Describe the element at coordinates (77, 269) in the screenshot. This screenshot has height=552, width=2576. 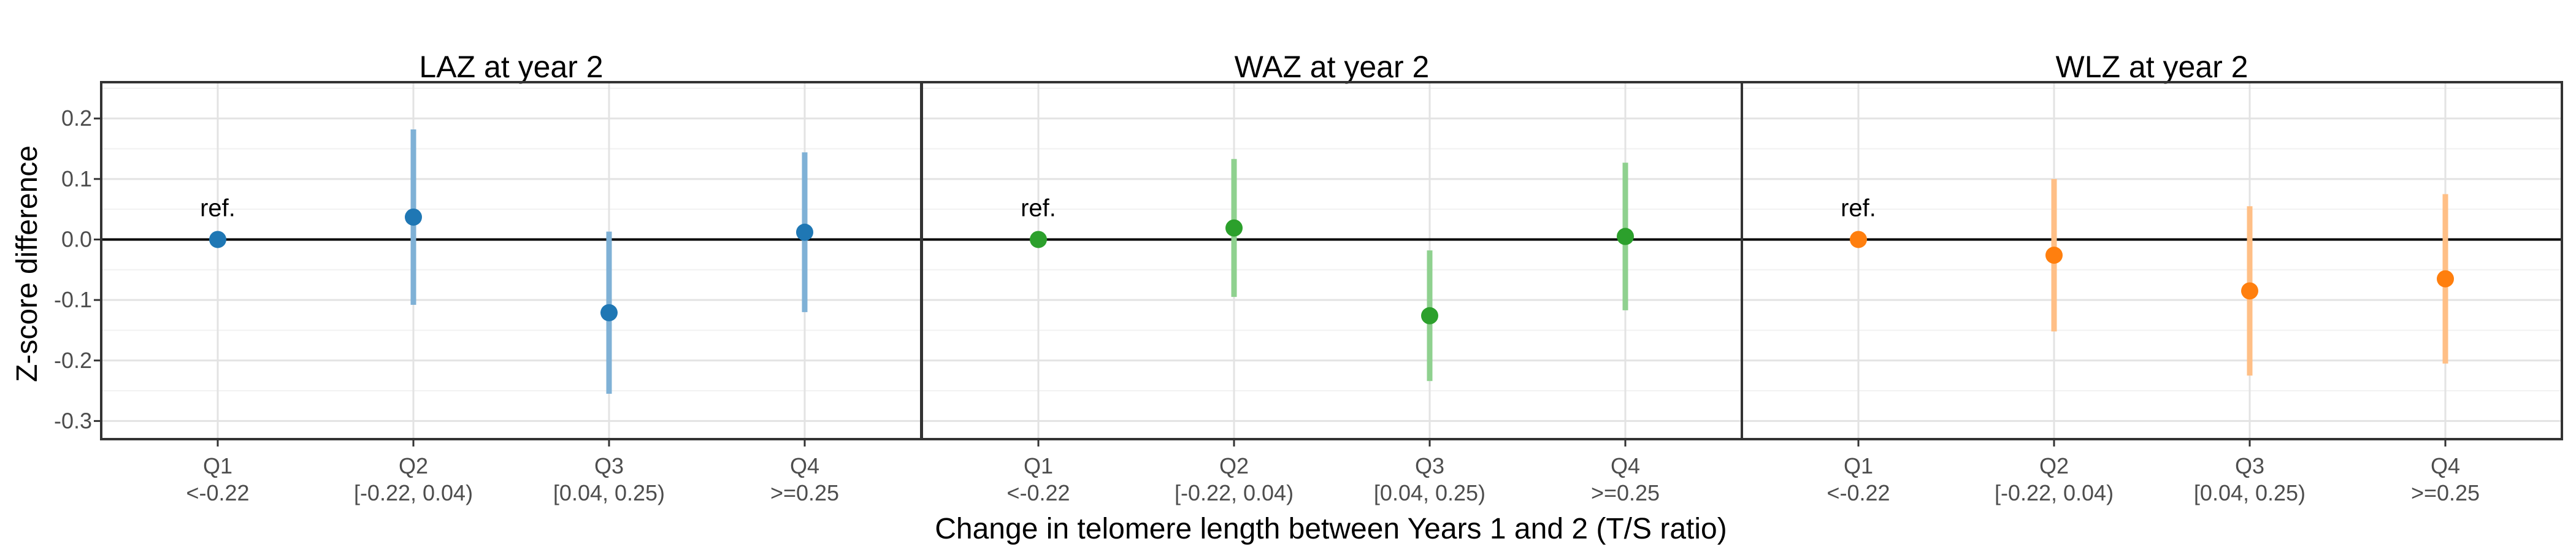
I see `axis-layer: 0.2 0.1 0.0 -0.1 -0.2 -0.3` at that location.